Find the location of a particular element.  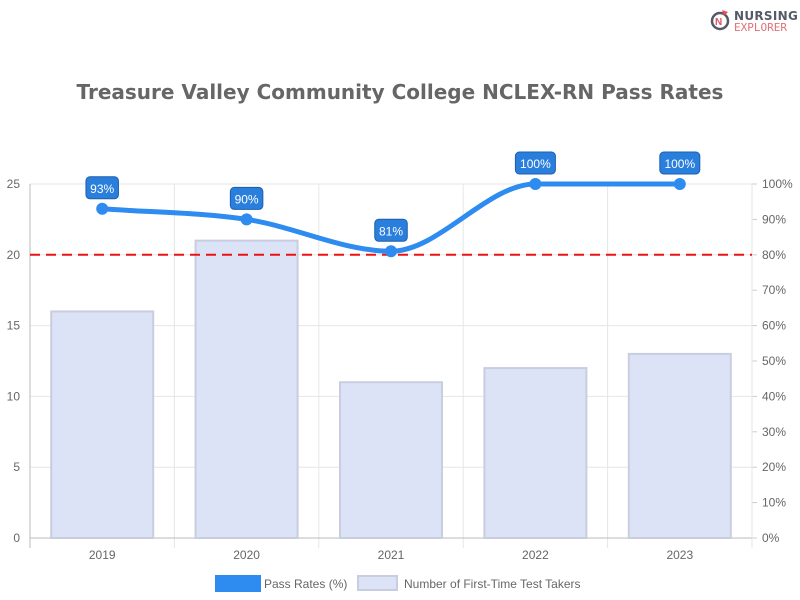

right-tick-label: 100% is located at coordinates (777, 184).